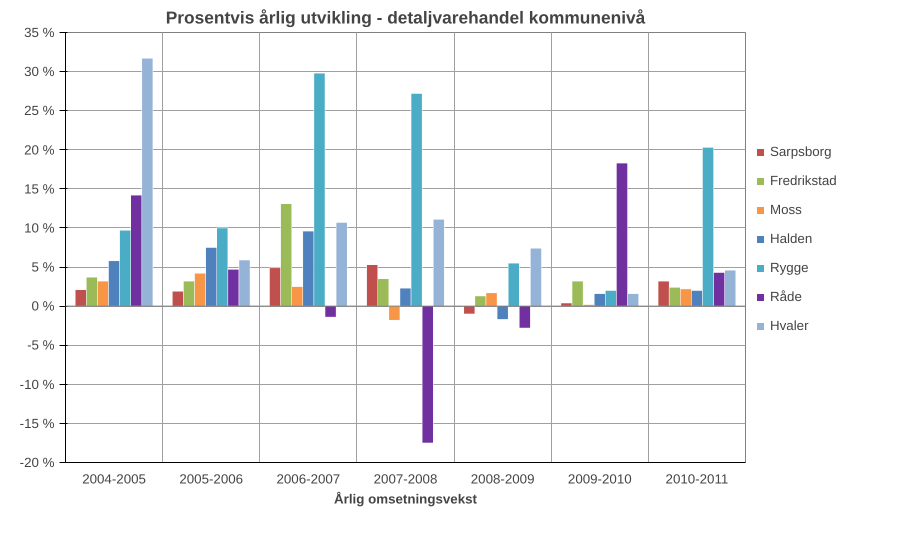  Describe the element at coordinates (39, 228) in the screenshot. I see `y-tick-label: 10 %` at that location.